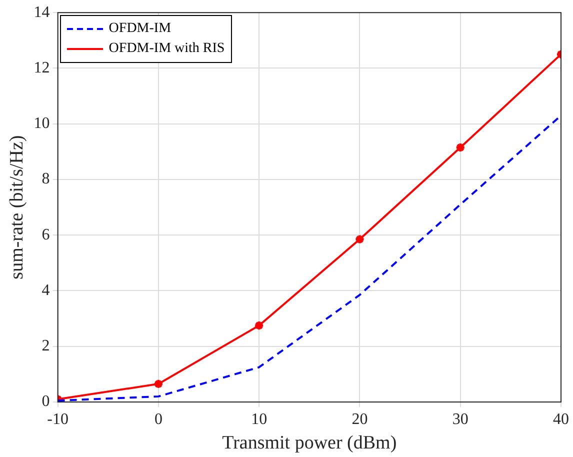 The image size is (573, 457). What do you see at coordinates (46, 235) in the screenshot?
I see `y-tick-label: 6` at bounding box center [46, 235].